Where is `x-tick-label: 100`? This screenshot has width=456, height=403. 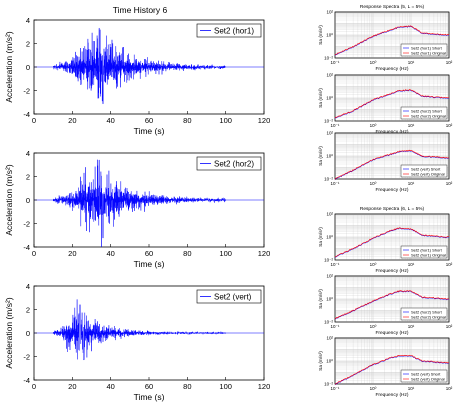 x-tick-label: 100 is located at coordinates (225, 253).